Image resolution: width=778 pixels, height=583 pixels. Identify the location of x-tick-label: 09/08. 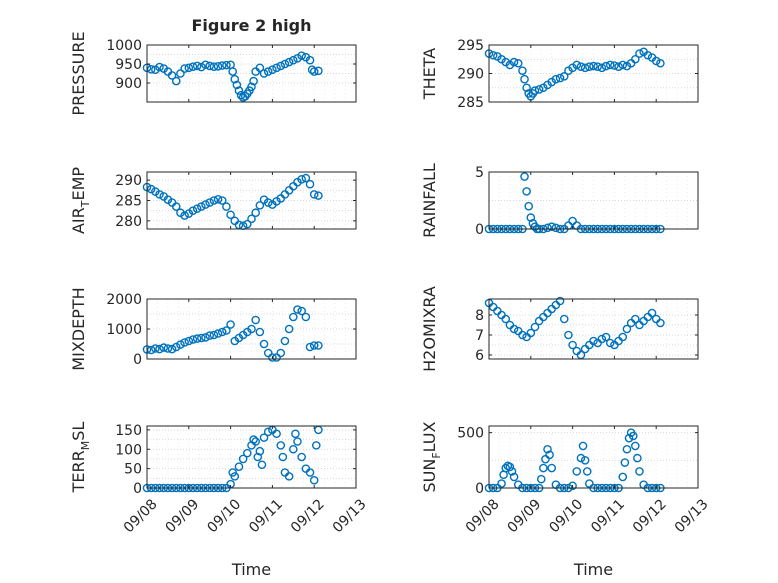
(483, 516).